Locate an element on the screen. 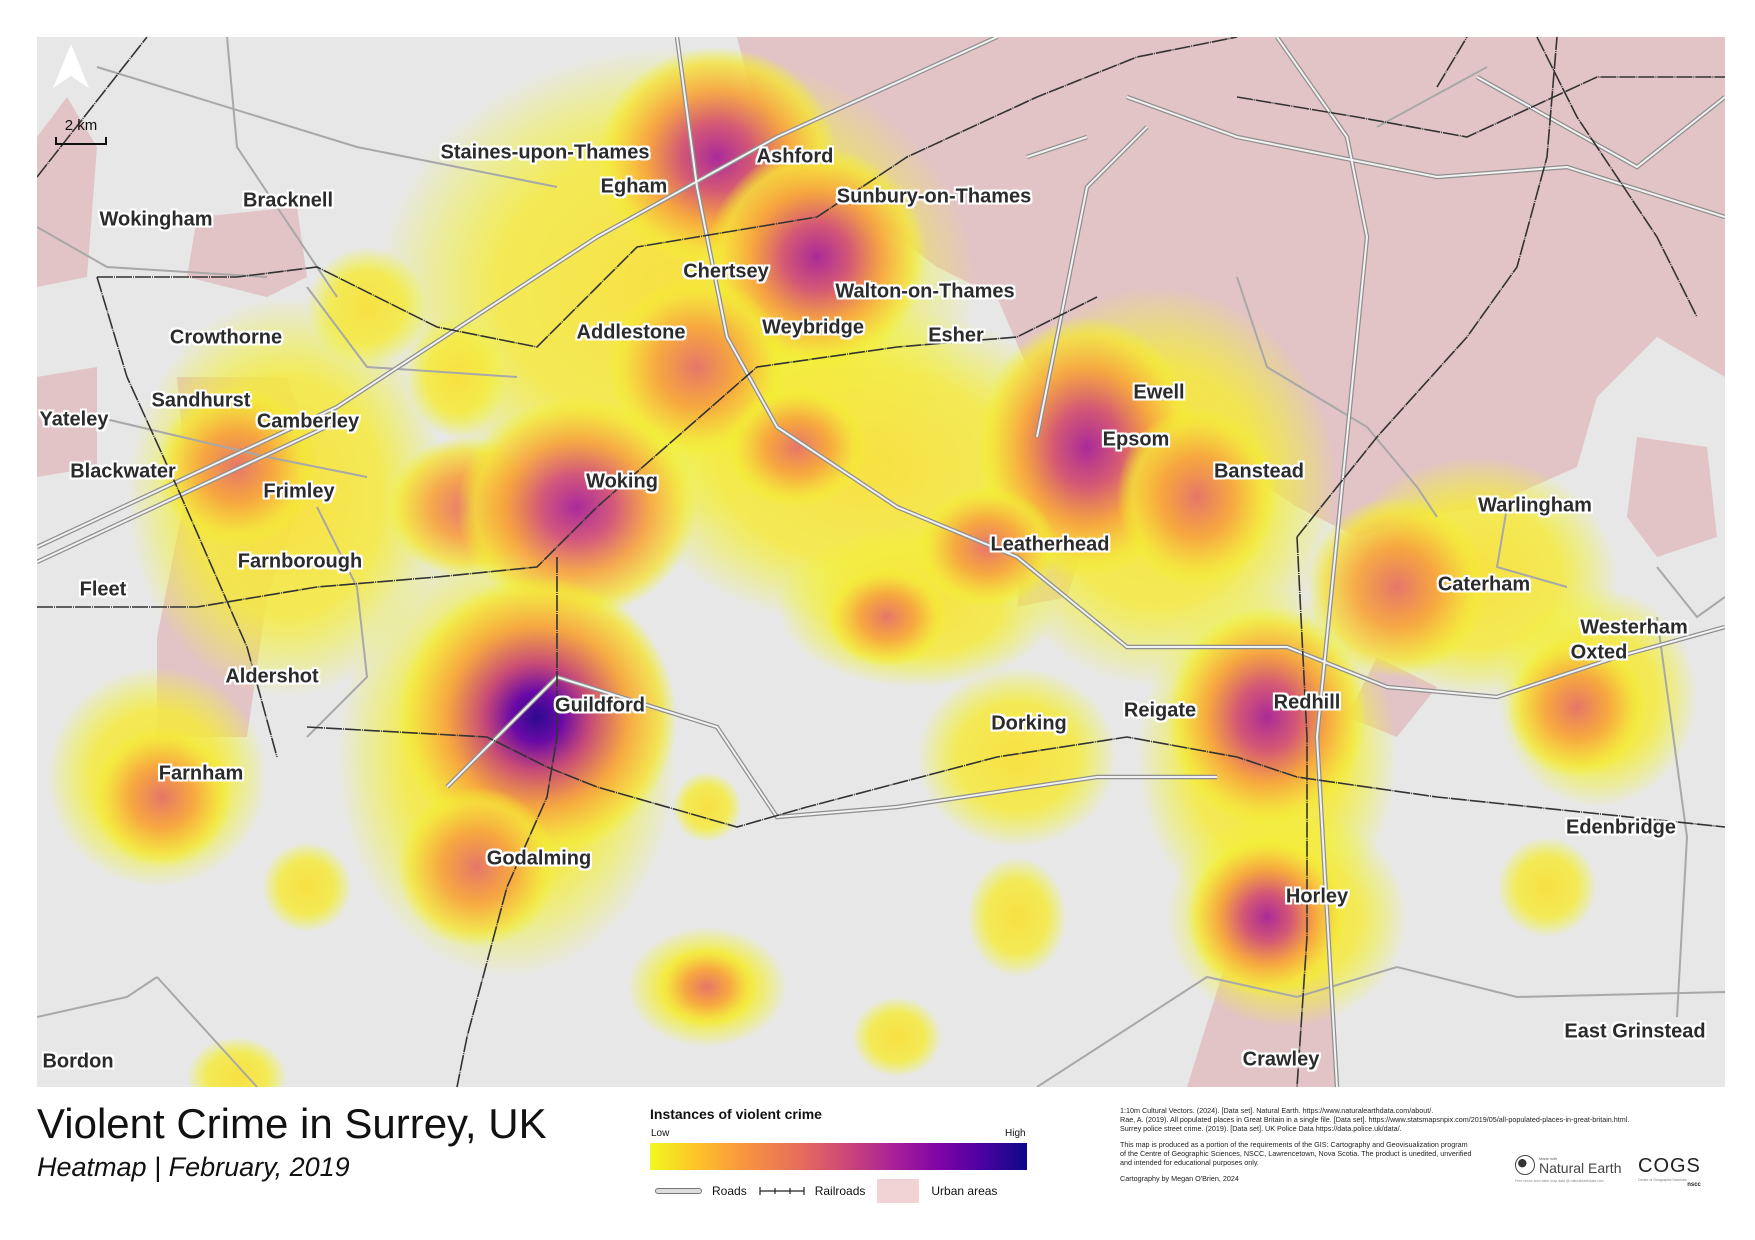  place-label-banstead: Banstead is located at coordinates (1259, 471).